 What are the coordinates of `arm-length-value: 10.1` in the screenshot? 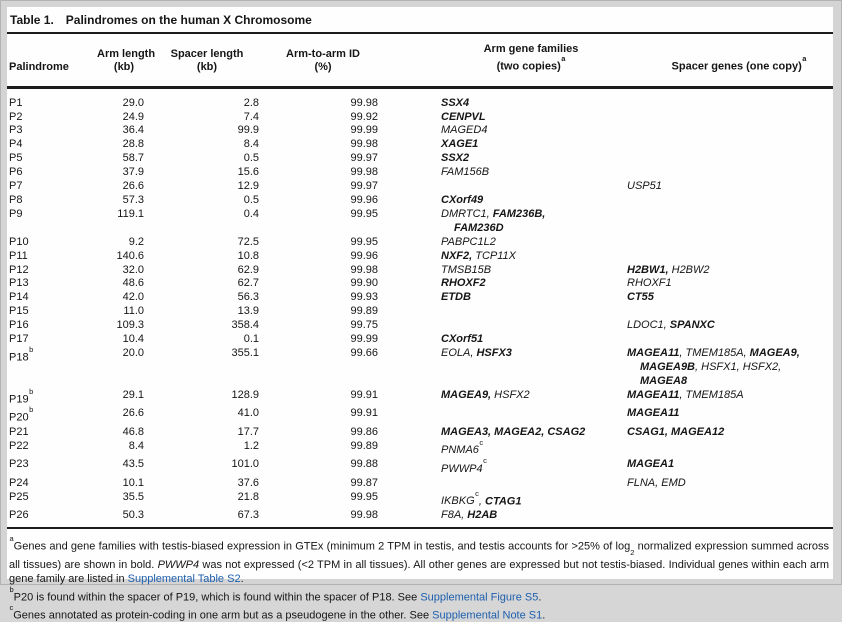 It's located at (133, 482).